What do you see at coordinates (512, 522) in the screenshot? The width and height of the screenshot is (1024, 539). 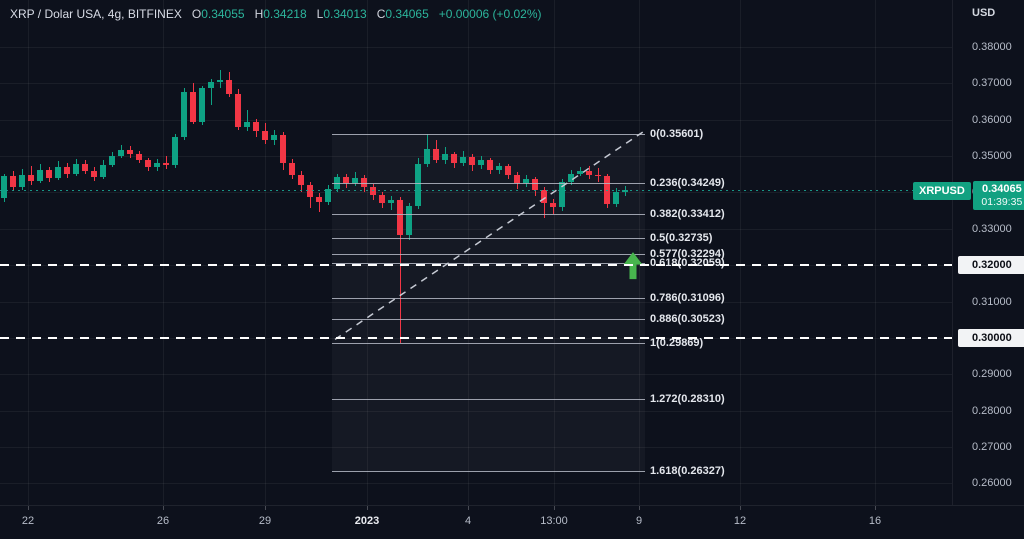 I see `time-axis: 22 26 29 2023 4 13:00 9 12 16` at bounding box center [512, 522].